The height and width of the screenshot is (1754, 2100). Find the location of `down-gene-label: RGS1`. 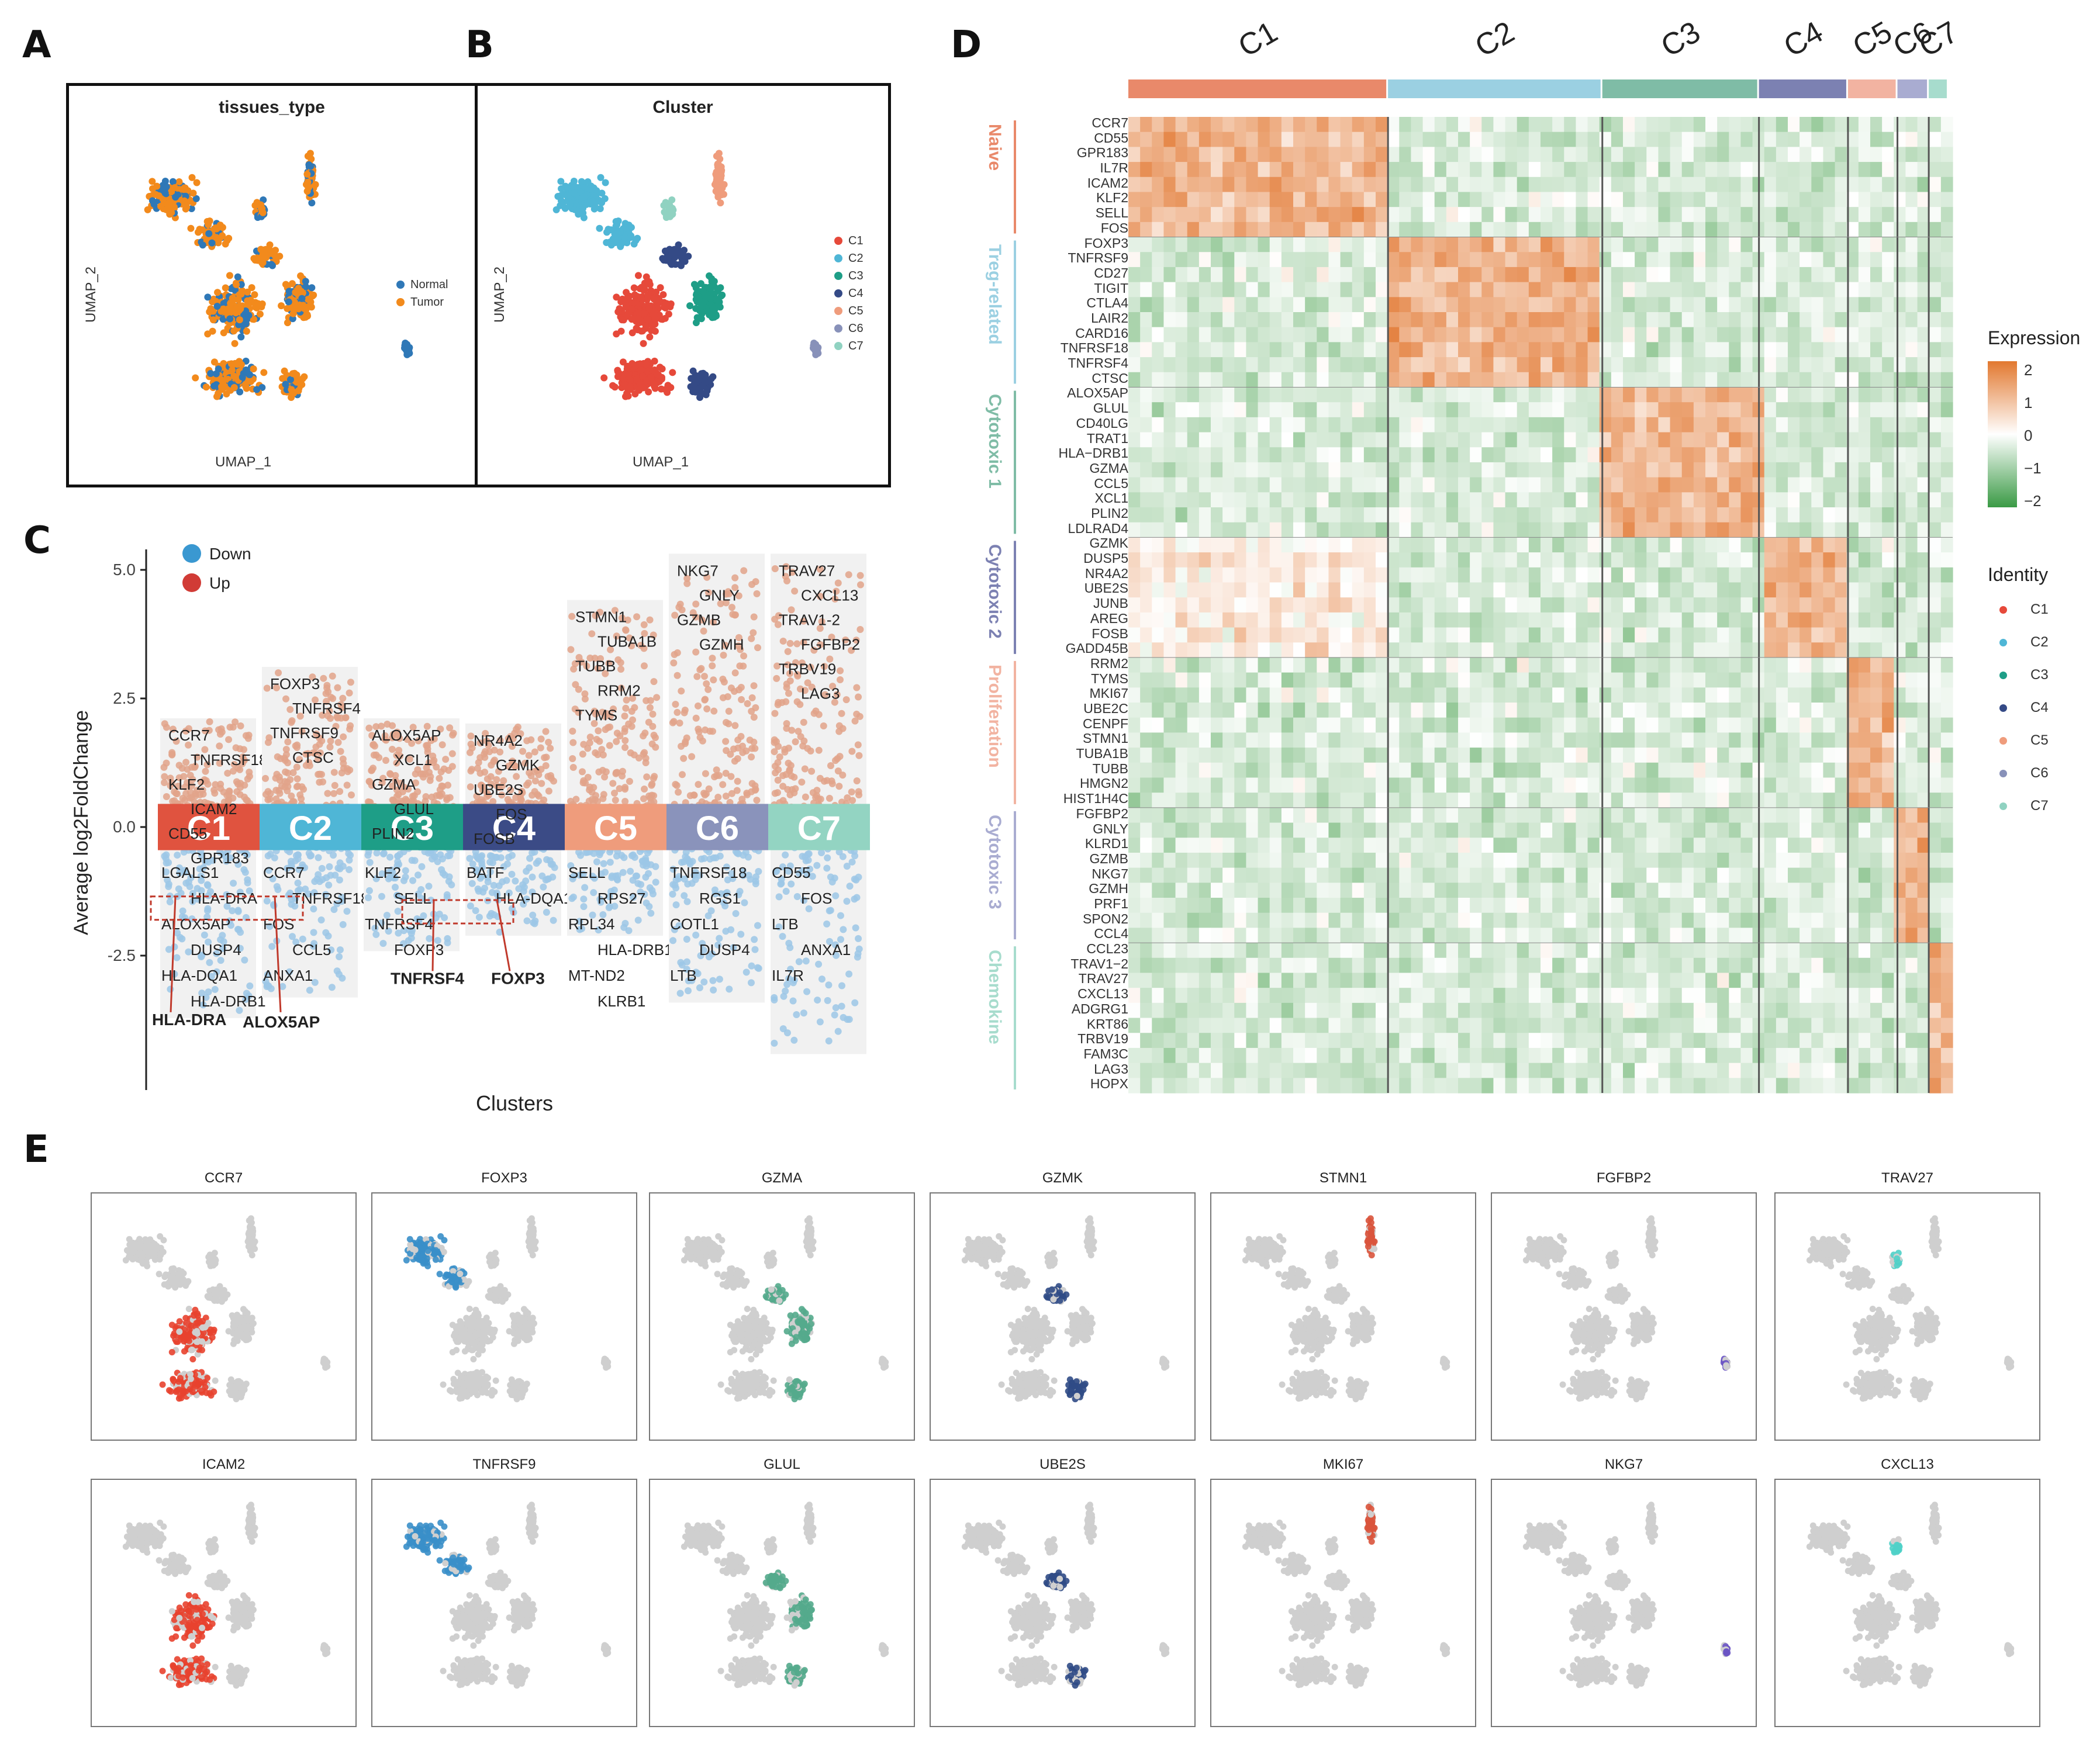

down-gene-label: RGS1 is located at coordinates (720, 898).